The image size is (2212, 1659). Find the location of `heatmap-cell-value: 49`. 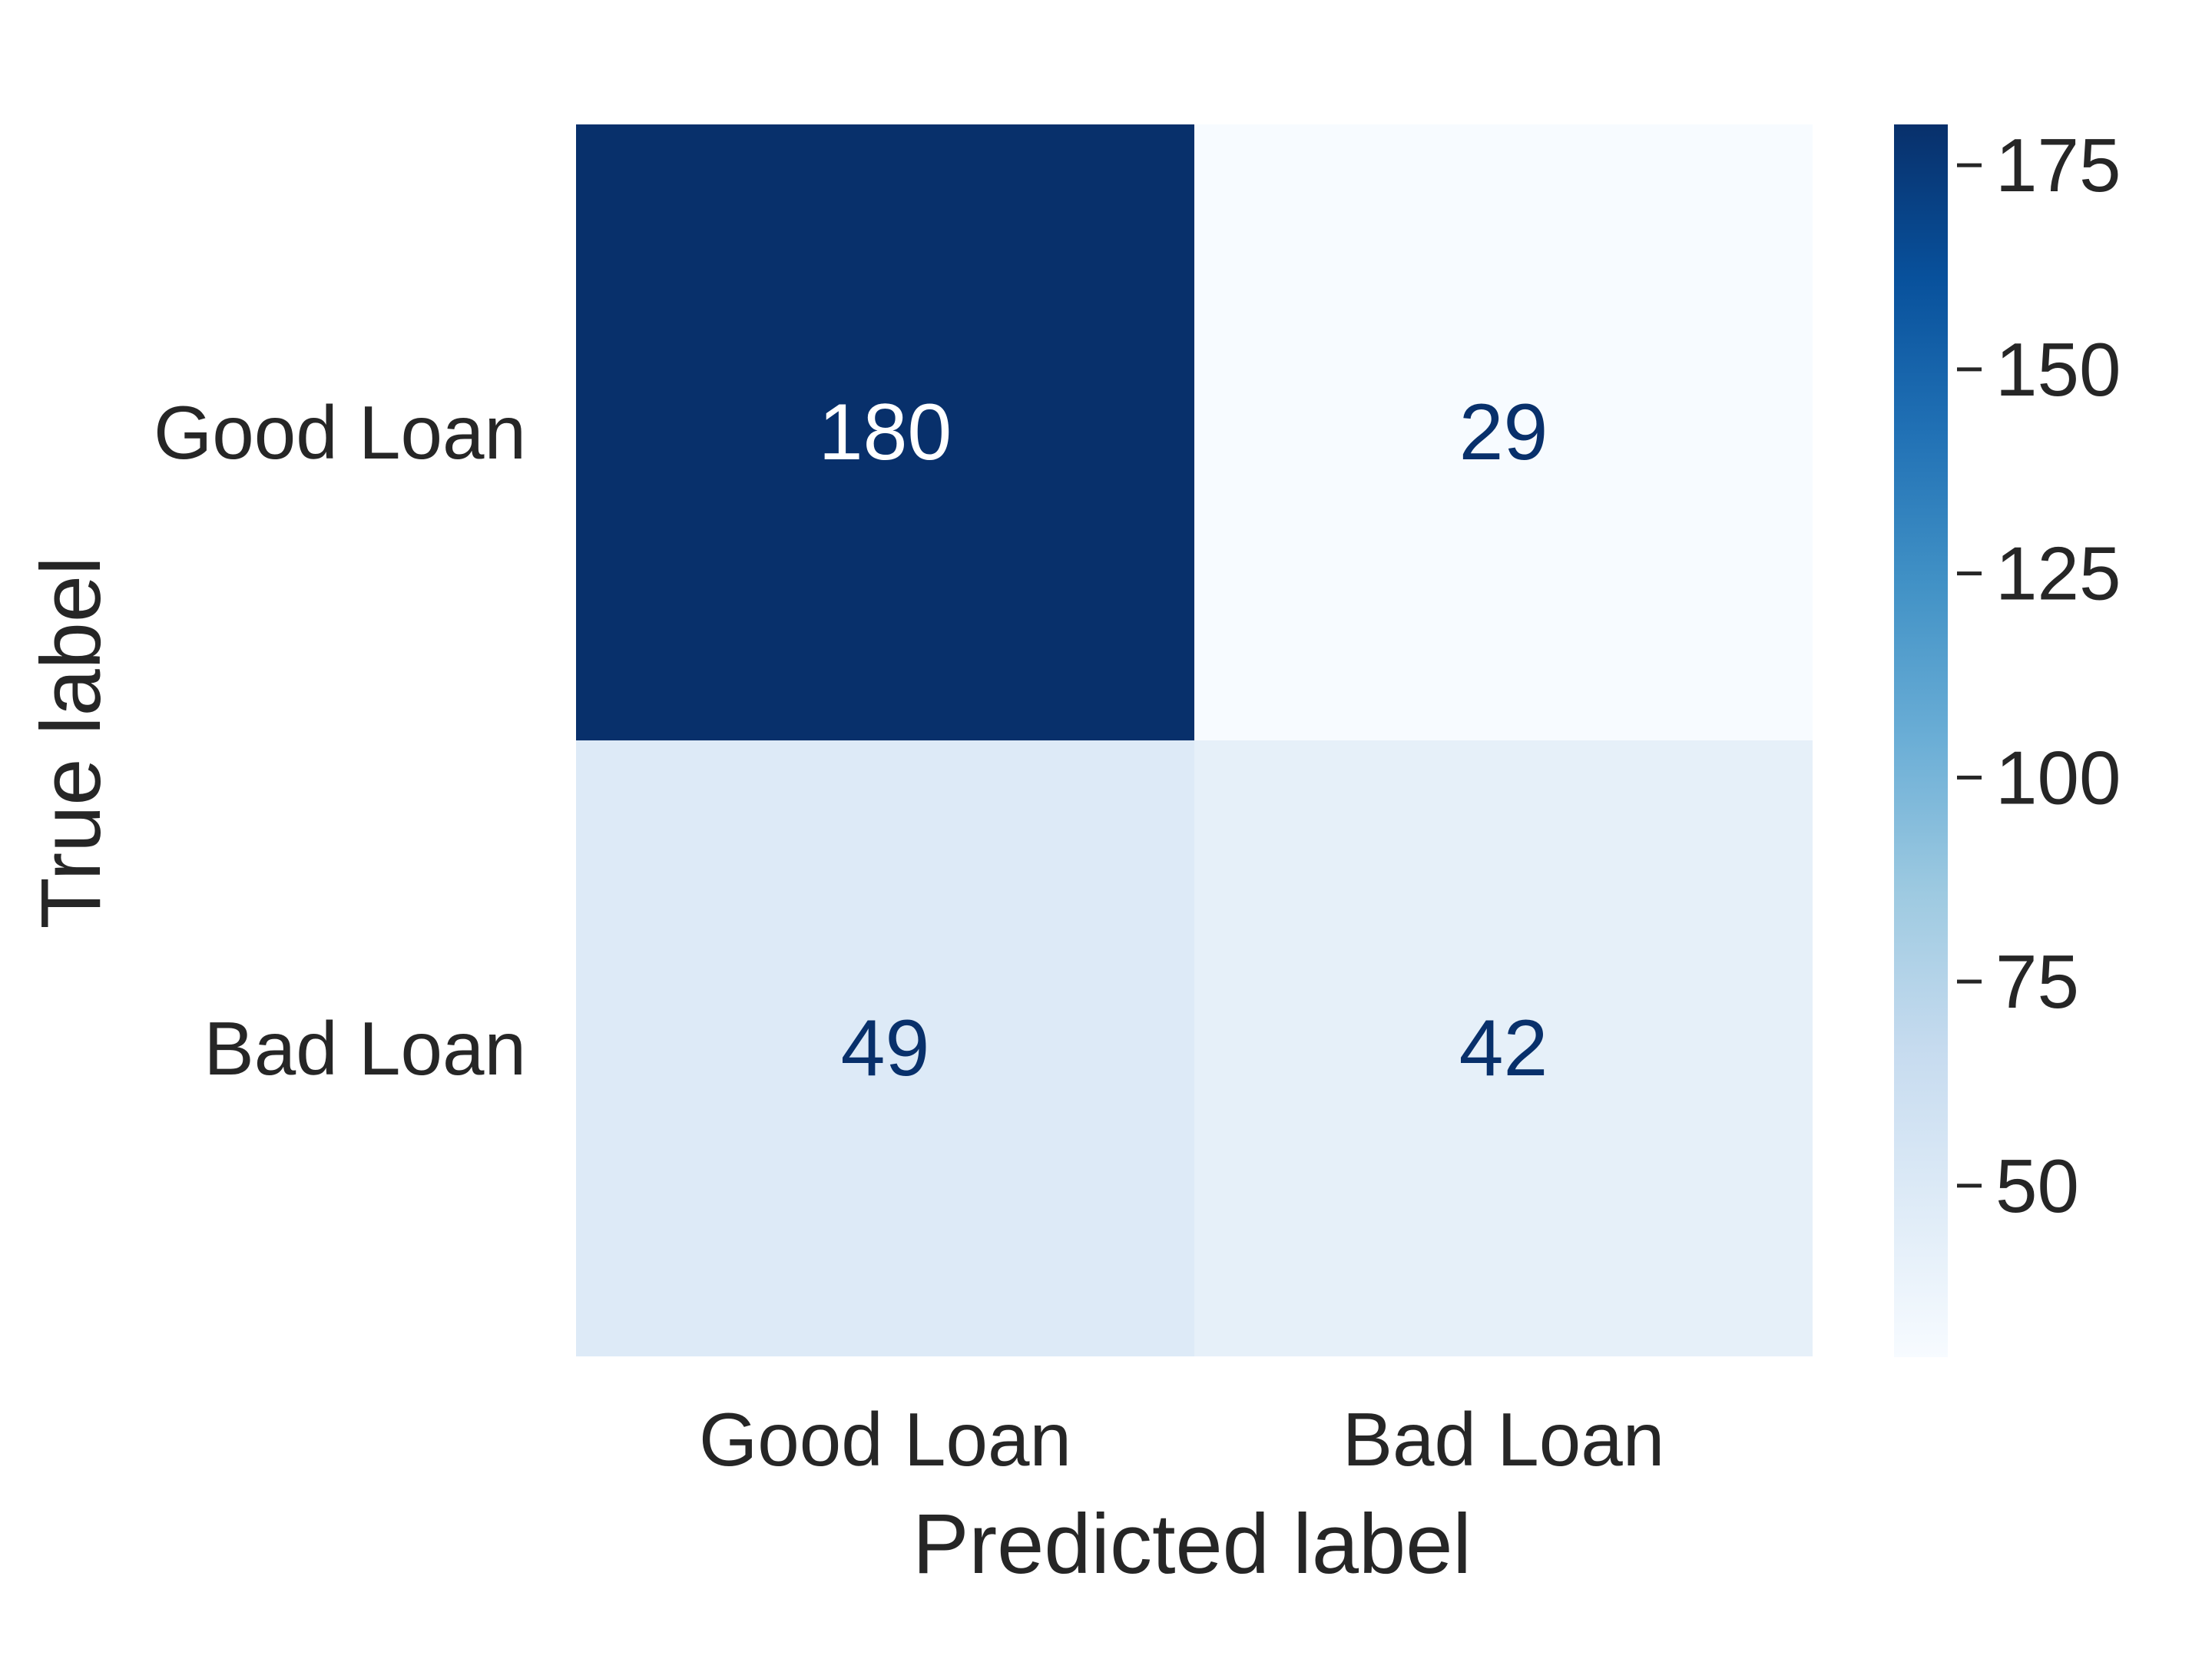

heatmap-cell-value: 49 is located at coordinates (885, 1048).